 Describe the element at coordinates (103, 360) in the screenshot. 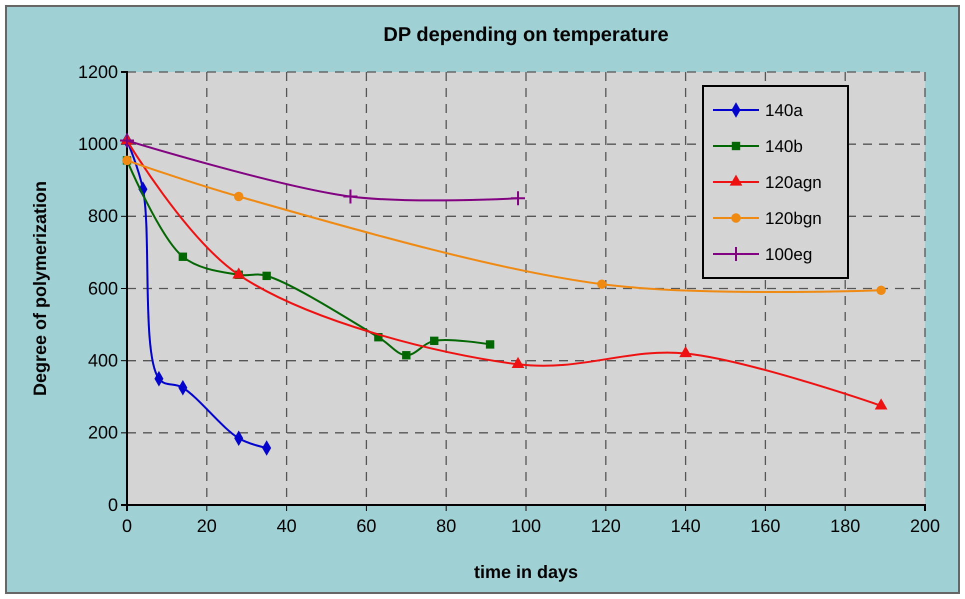

I see `y-tick-label: 400` at that location.